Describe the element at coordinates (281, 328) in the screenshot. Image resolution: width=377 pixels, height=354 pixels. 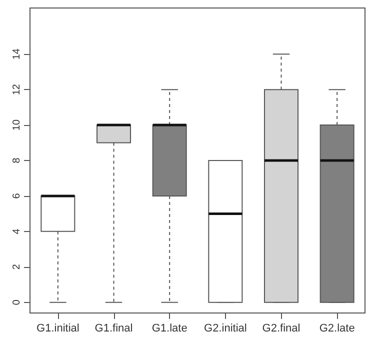
I see `x-tick-label: G2.final` at that location.